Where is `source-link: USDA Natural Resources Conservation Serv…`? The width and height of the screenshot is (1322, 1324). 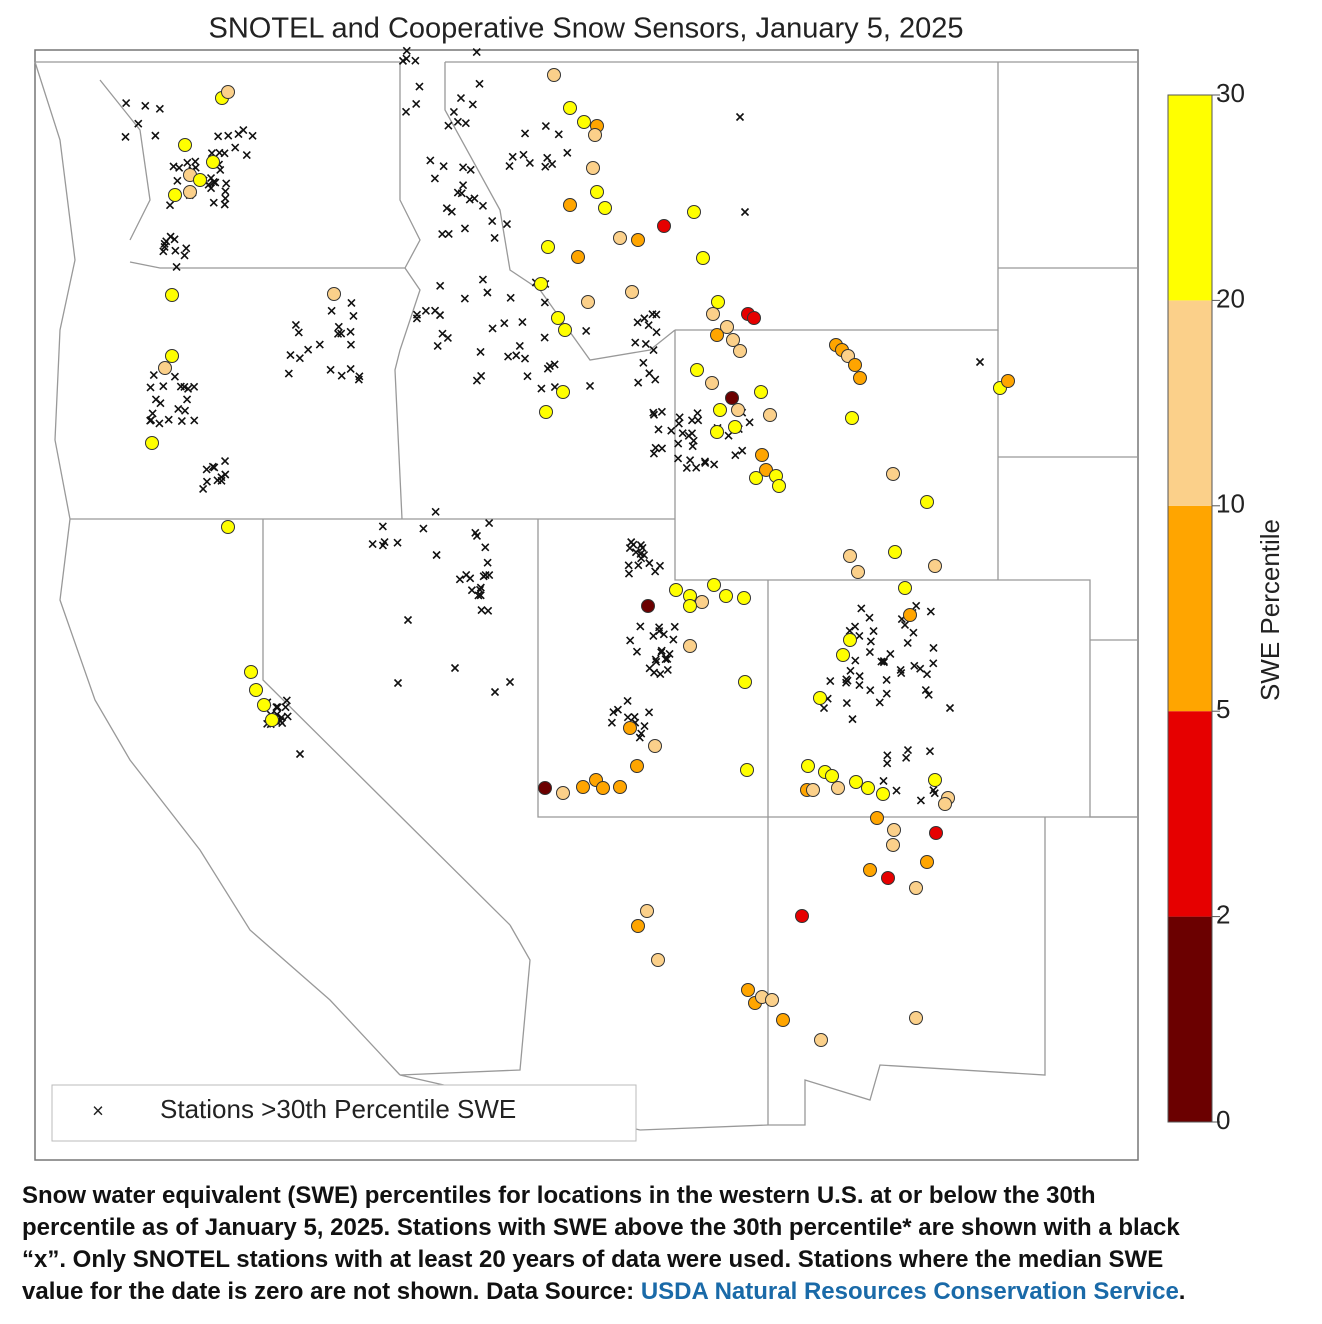
source-link: USDA Natural Resources Conservation Serv… is located at coordinates (909, 1291).